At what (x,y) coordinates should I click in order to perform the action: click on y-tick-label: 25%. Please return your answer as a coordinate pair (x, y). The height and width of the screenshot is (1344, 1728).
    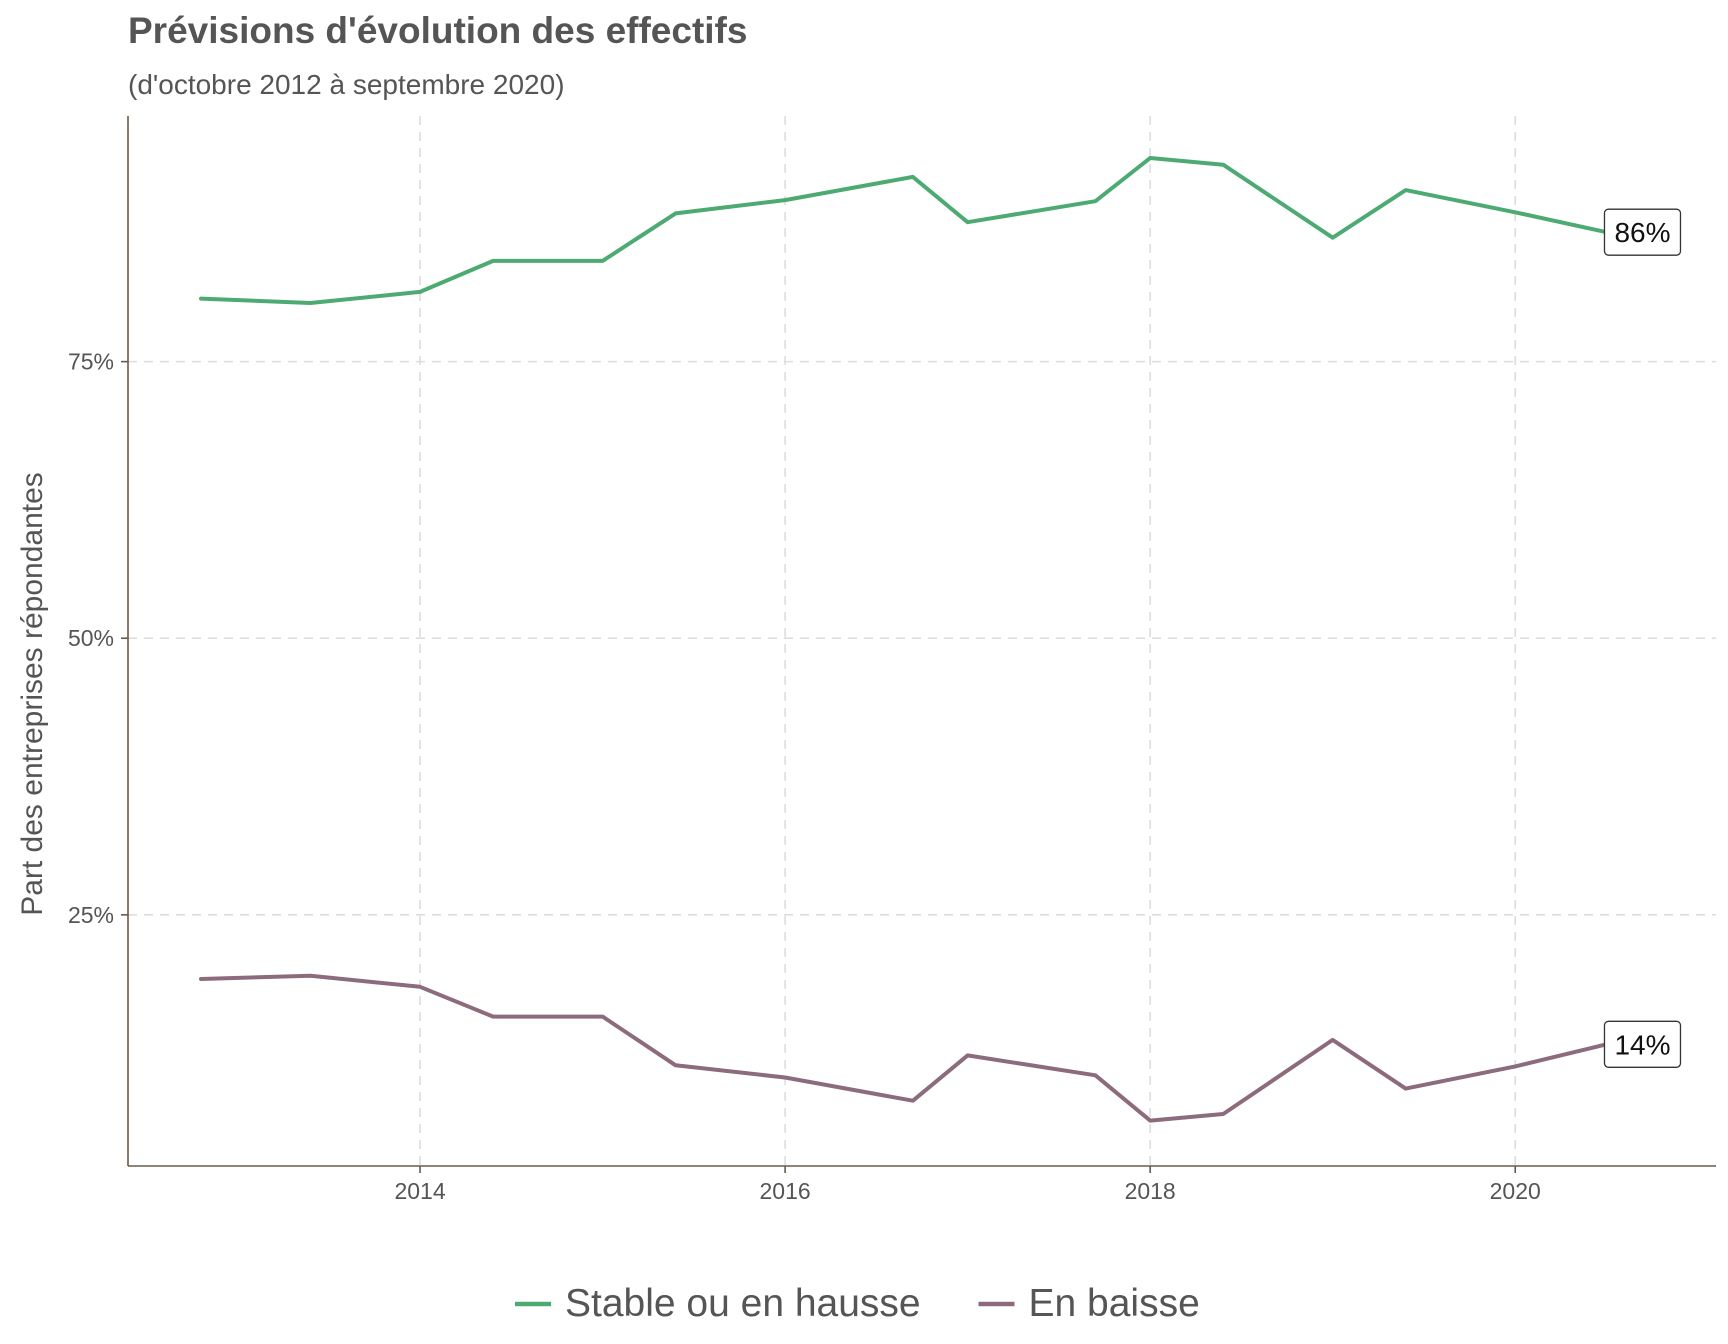
    Looking at the image, I should click on (91, 915).